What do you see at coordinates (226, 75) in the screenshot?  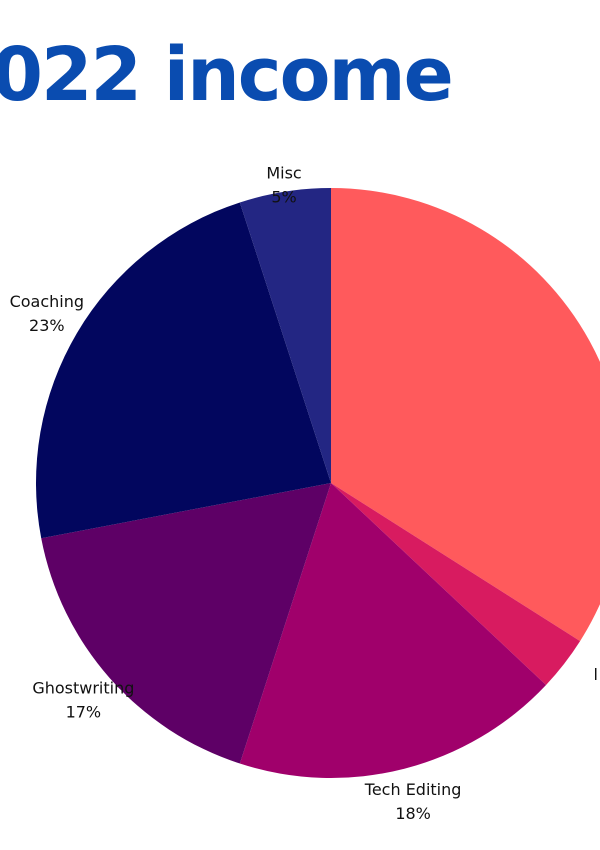 I see `chart-title: 2022 income` at bounding box center [226, 75].